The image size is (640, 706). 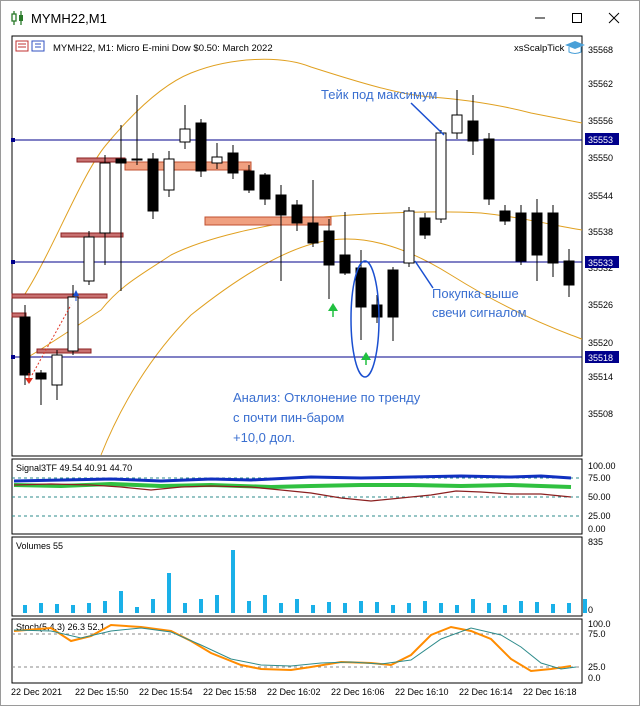 I want to click on signal-arrows, so click(x=198, y=337).